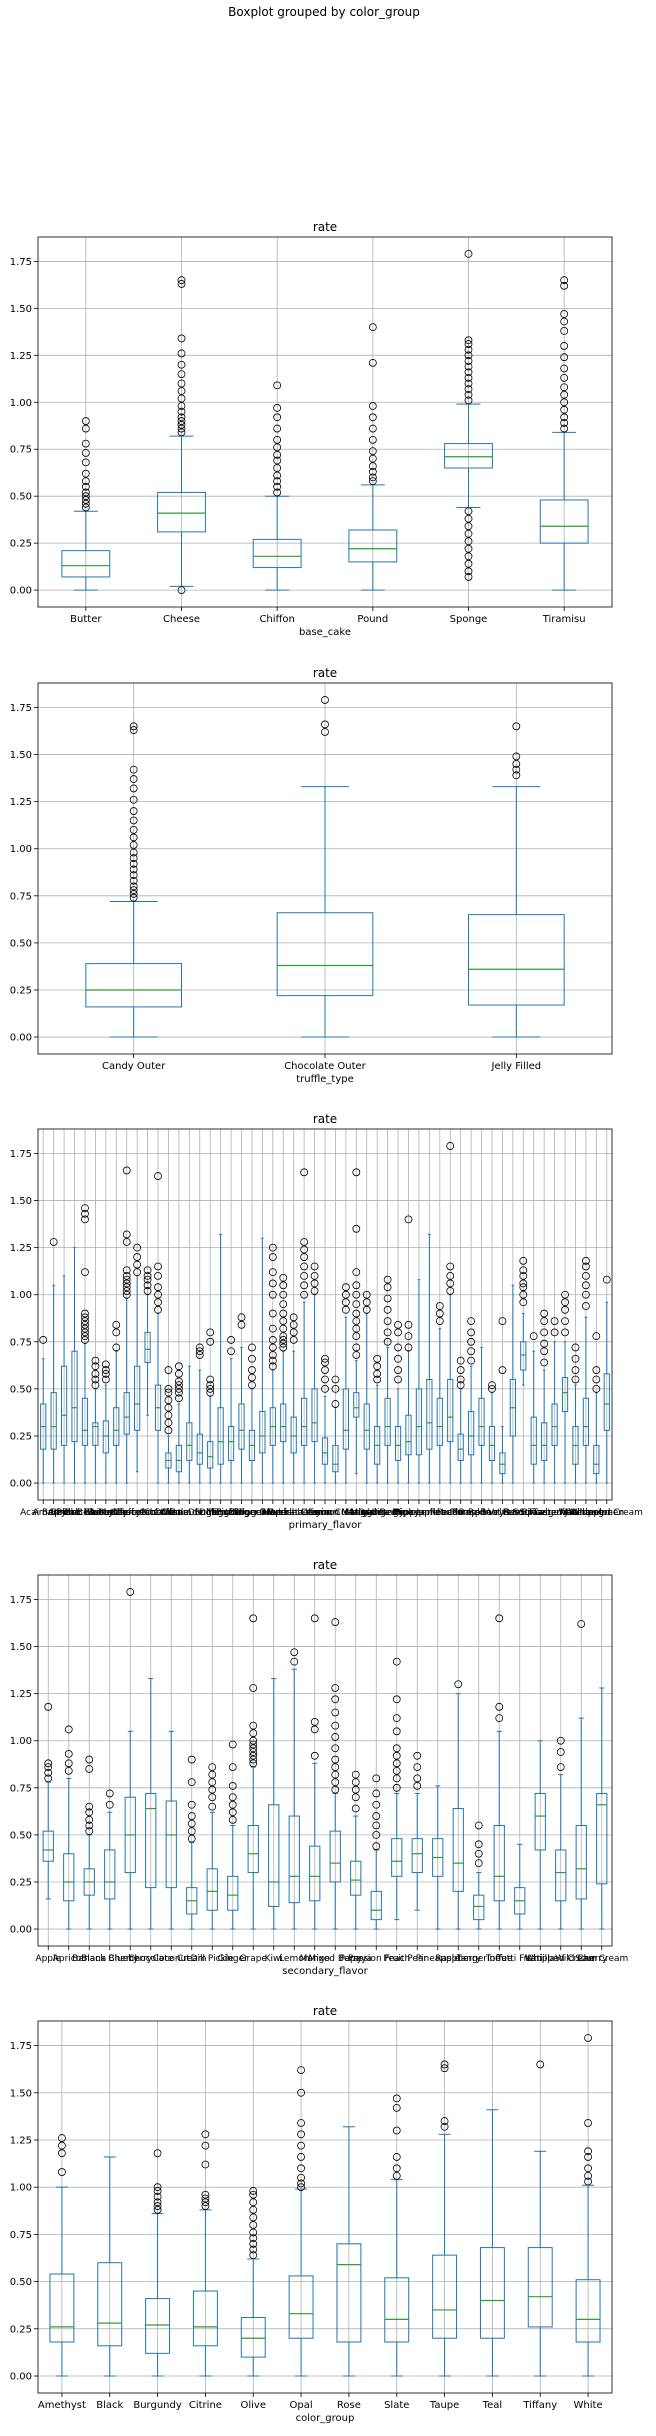 This screenshot has width=656, height=2436. I want to click on box-amethyst, so click(62, 2308).